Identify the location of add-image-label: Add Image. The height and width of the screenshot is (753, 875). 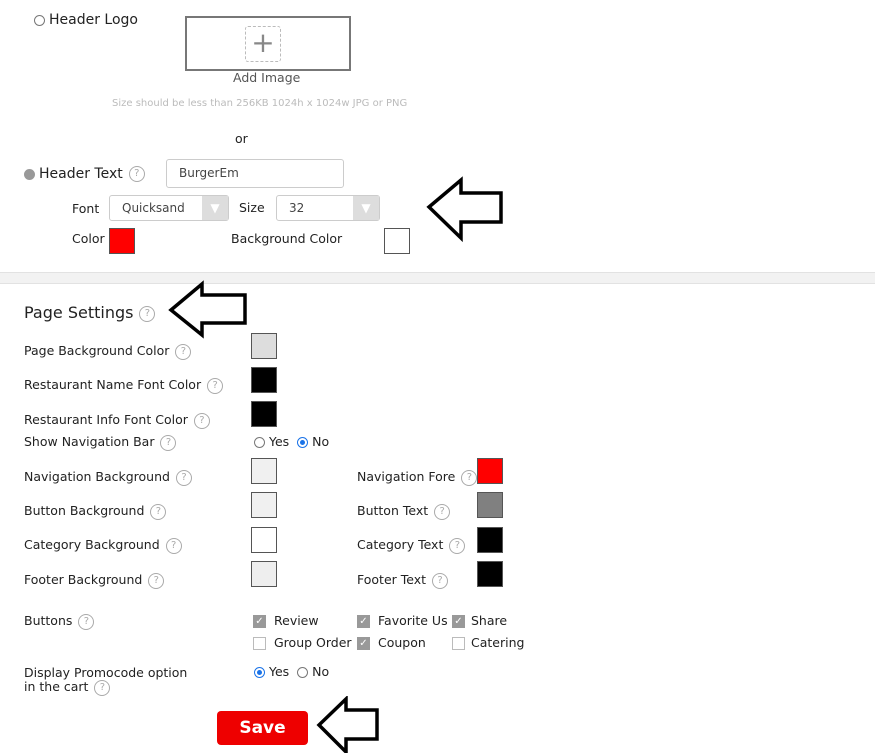
(267, 77).